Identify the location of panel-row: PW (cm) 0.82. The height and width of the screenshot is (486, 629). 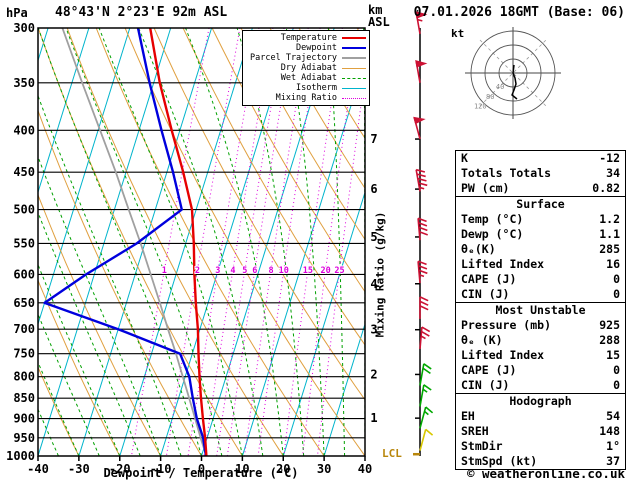
(540, 188).